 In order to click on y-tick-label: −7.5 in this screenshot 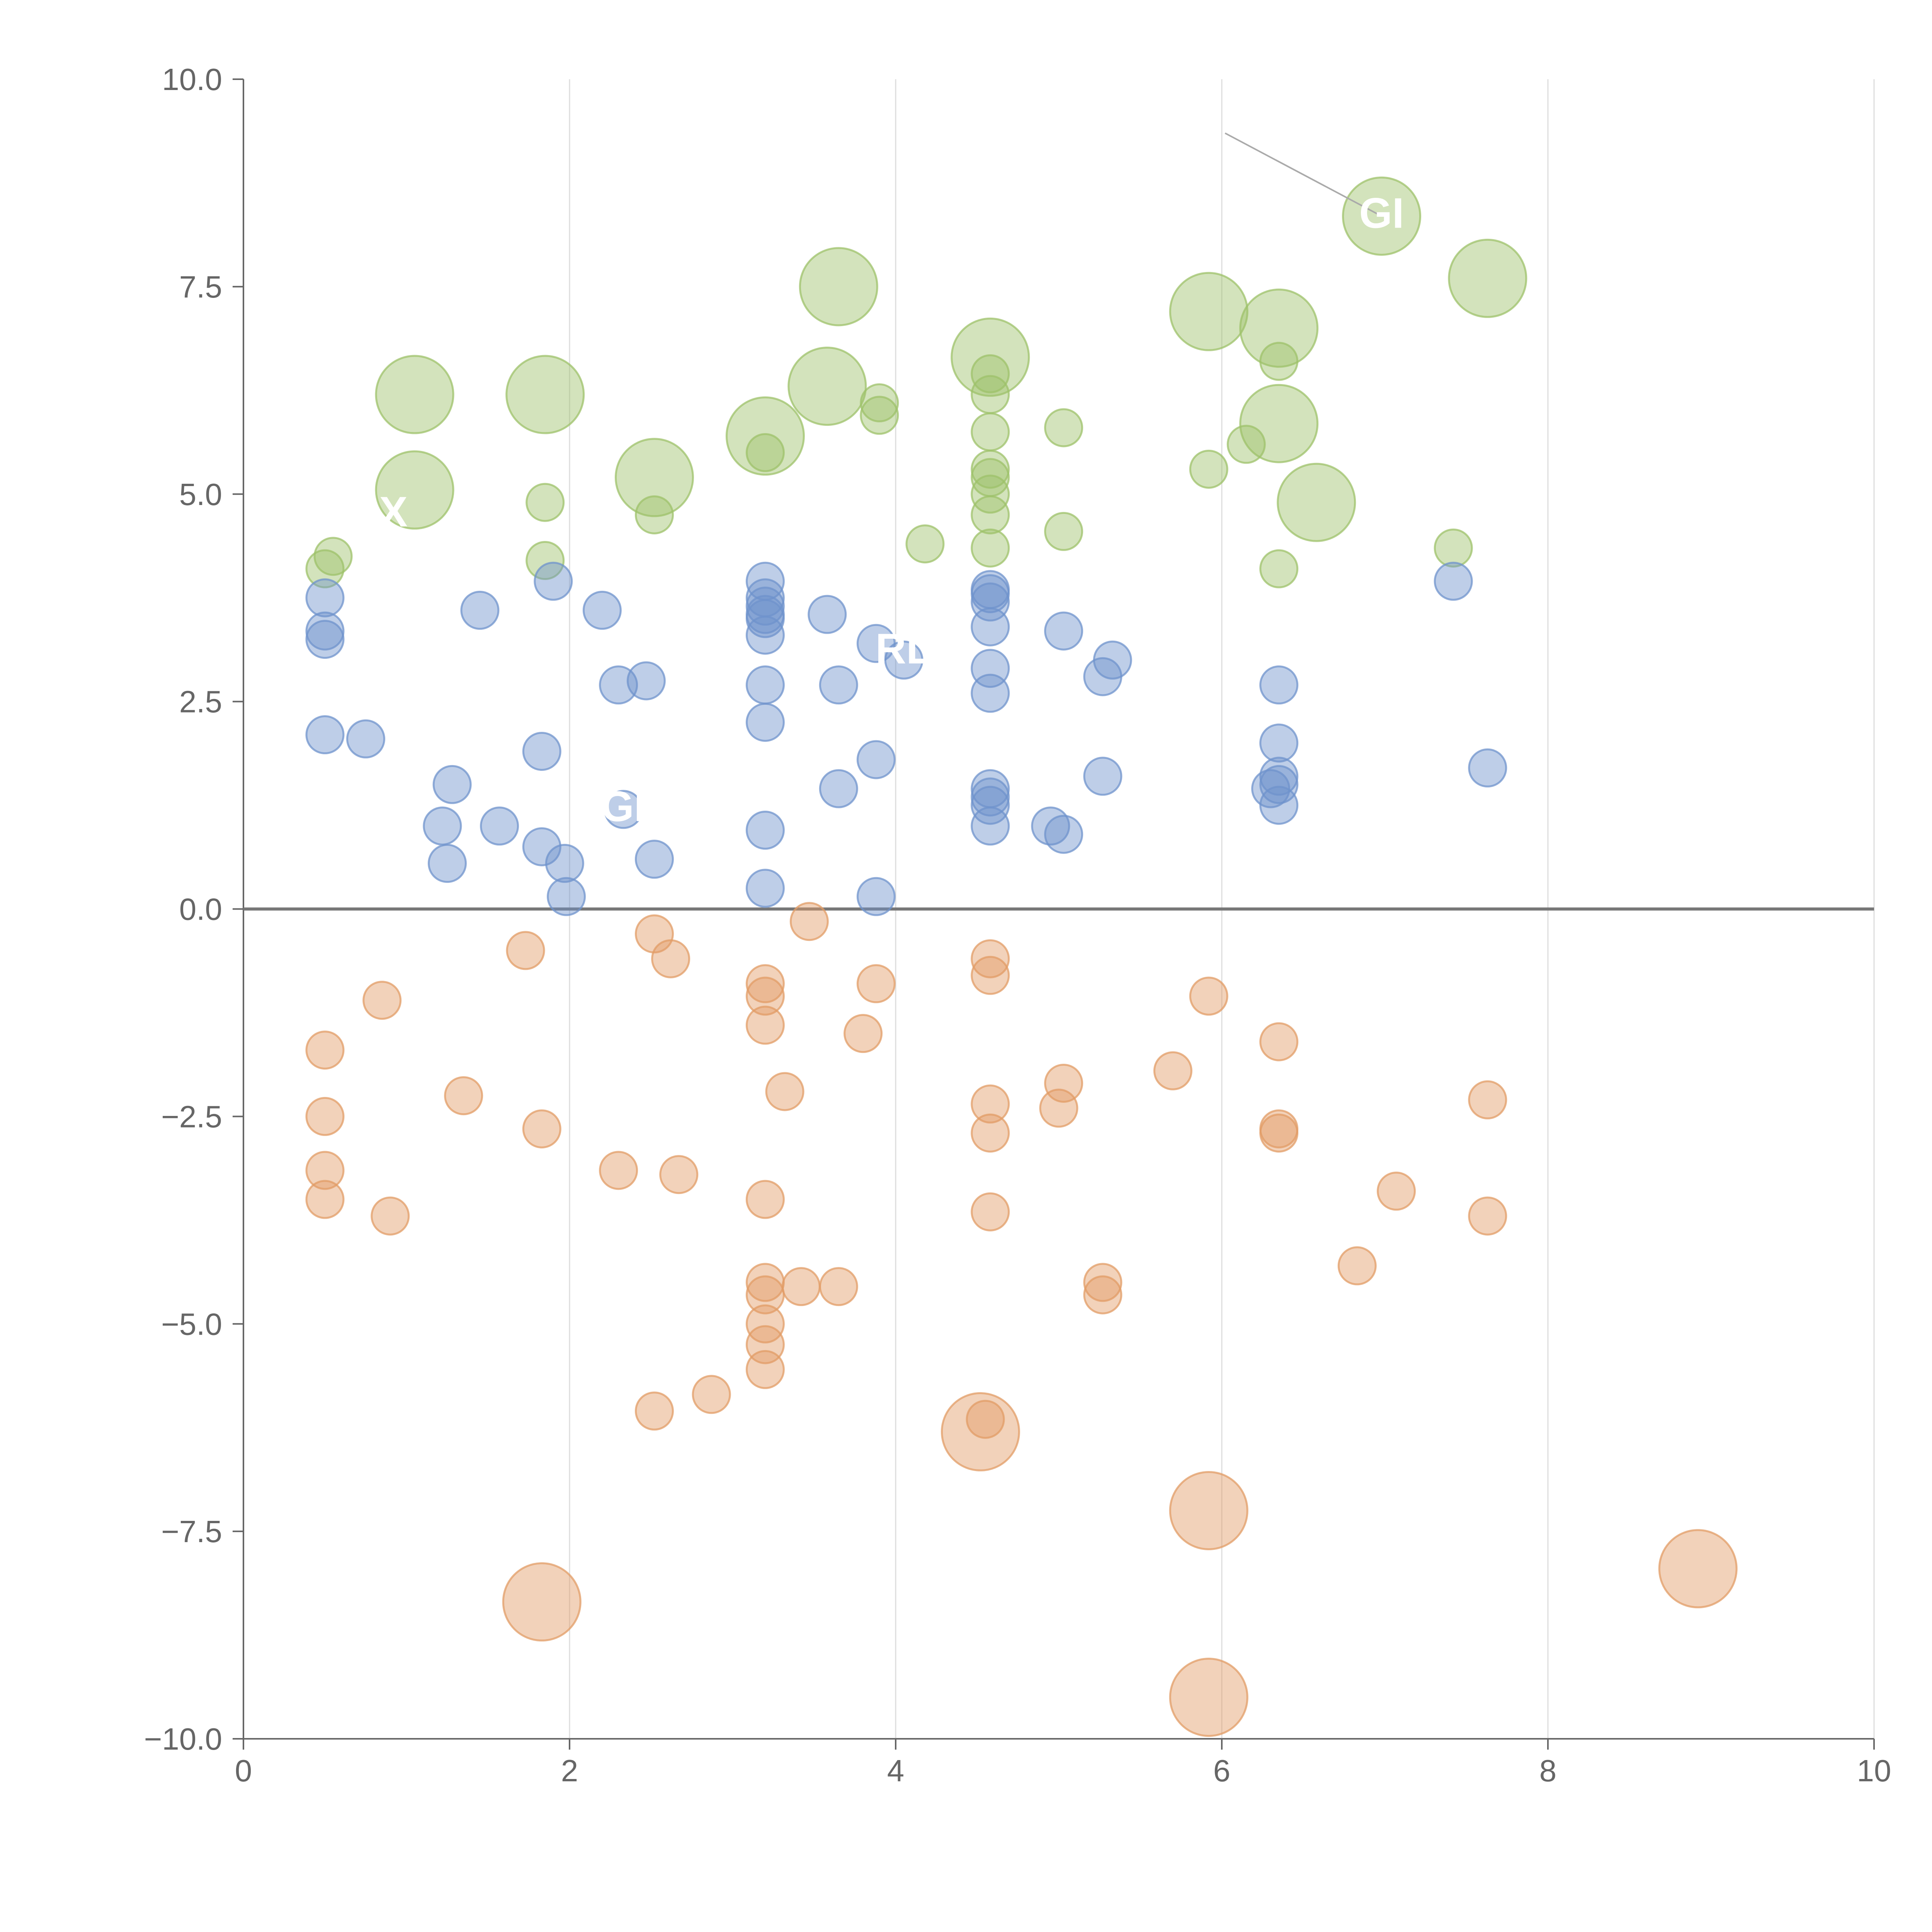, I will do `click(192, 1532)`.